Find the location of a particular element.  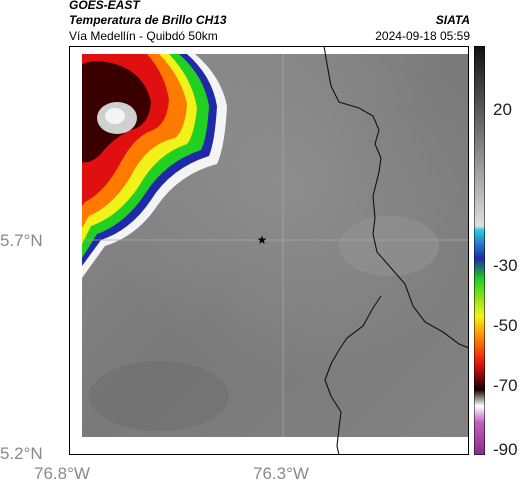

lat-label: 5.2°N is located at coordinates (21, 453).